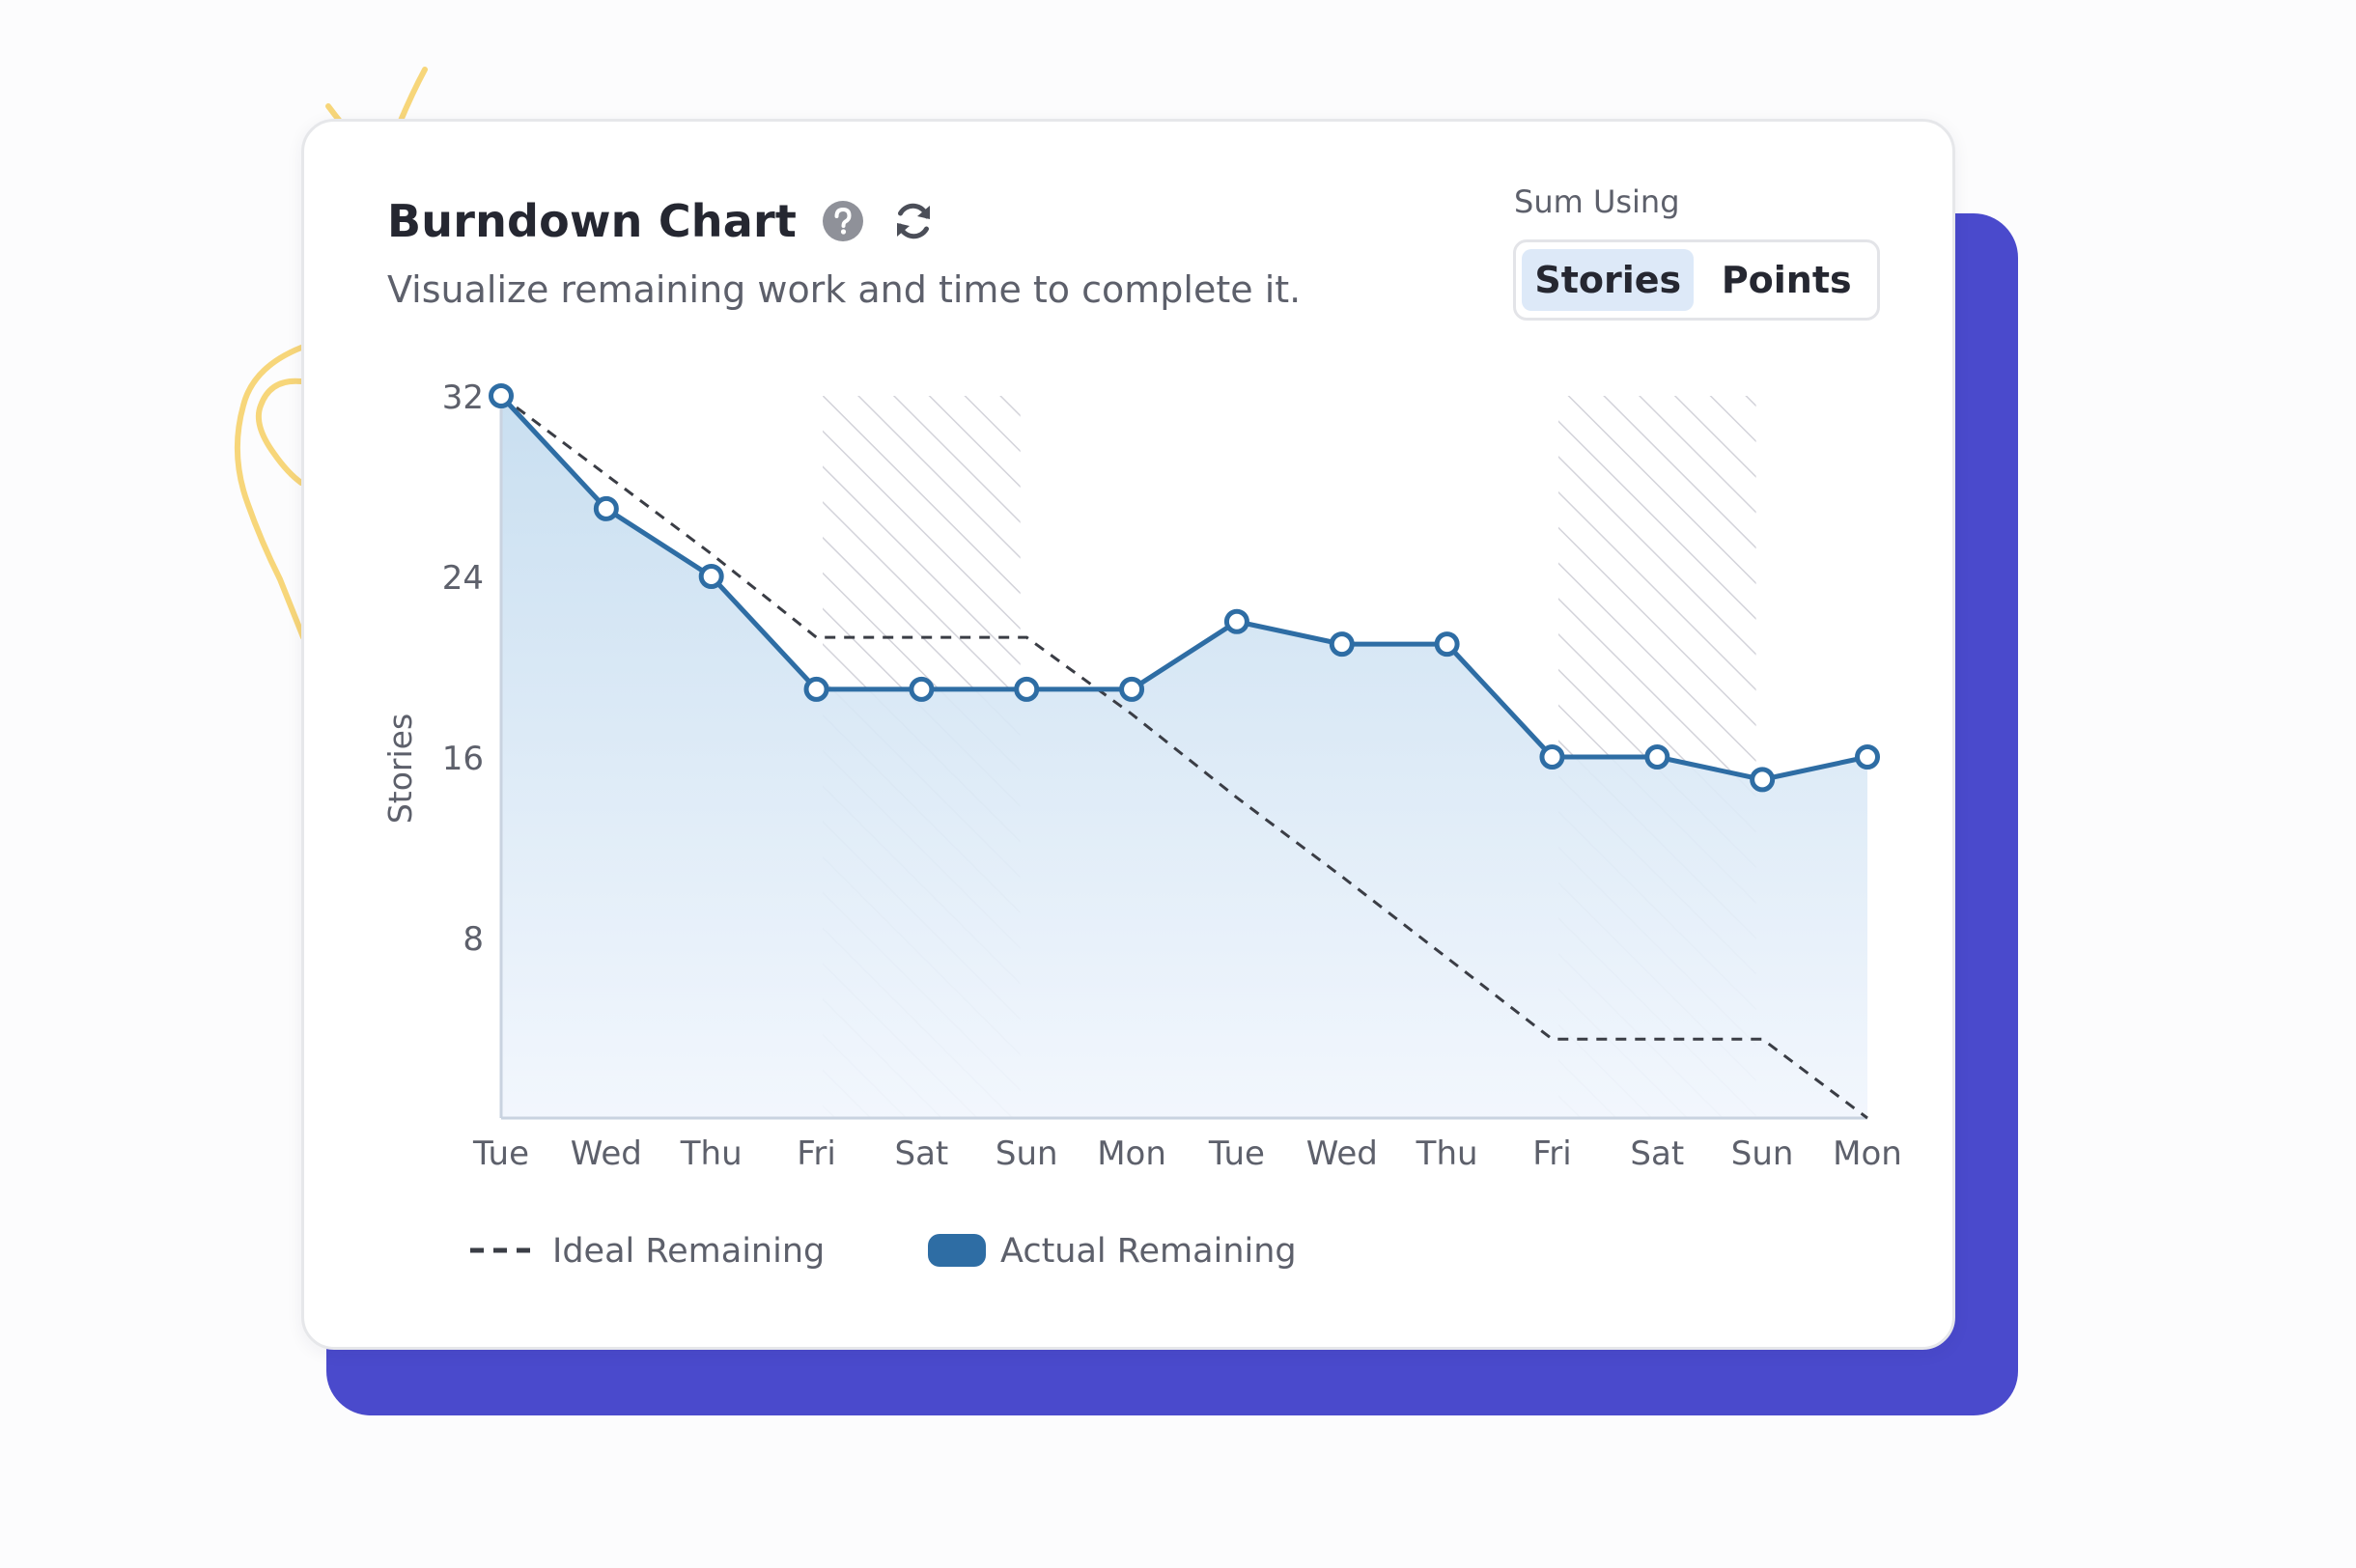 The width and height of the screenshot is (2356, 1568). I want to click on y-tick-label: 32, so click(463, 398).